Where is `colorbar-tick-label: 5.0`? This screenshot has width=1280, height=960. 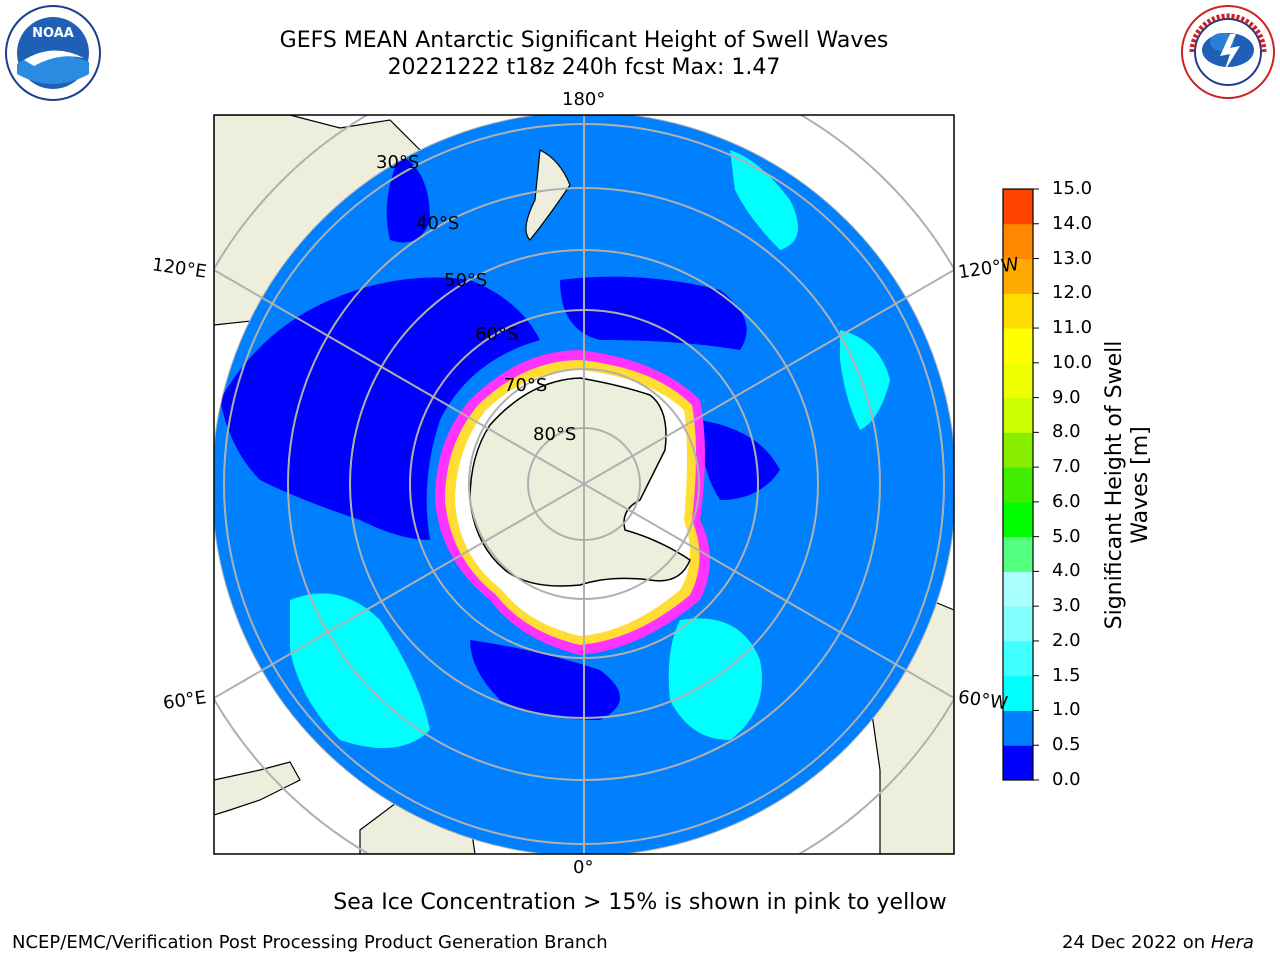
colorbar-tick-label: 5.0 is located at coordinates (1066, 536).